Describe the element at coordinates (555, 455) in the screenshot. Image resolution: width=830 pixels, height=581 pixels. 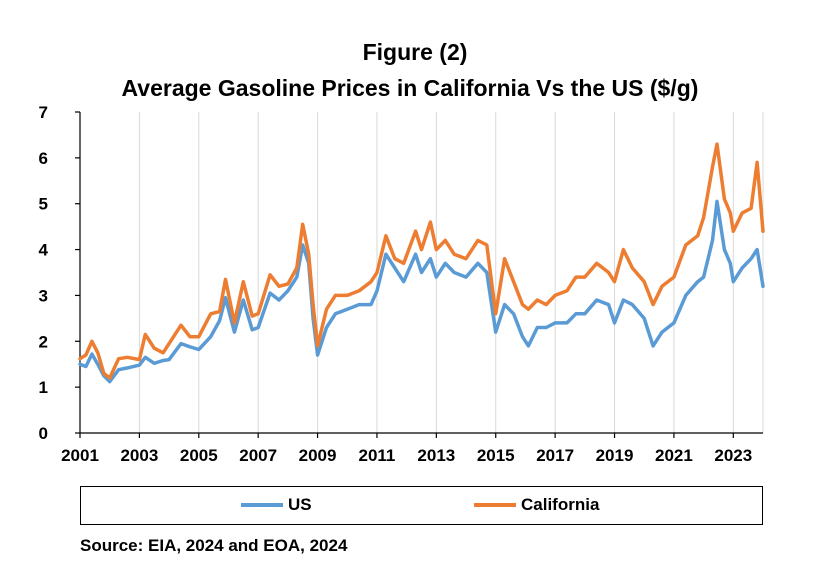
I see `x-tick-label-2017: 2017` at that location.